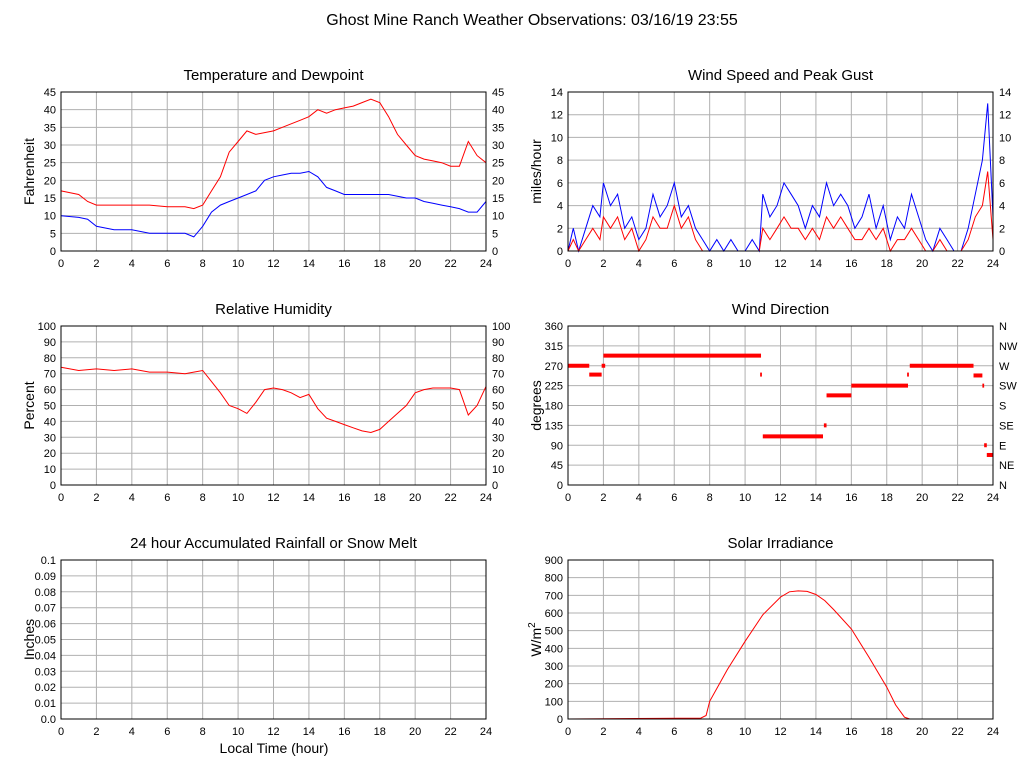 Image resolution: width=1027 pixels, height=772 pixels. Describe the element at coordinates (50, 217) in the screenshot. I see `temp-y-tick: 10` at that location.